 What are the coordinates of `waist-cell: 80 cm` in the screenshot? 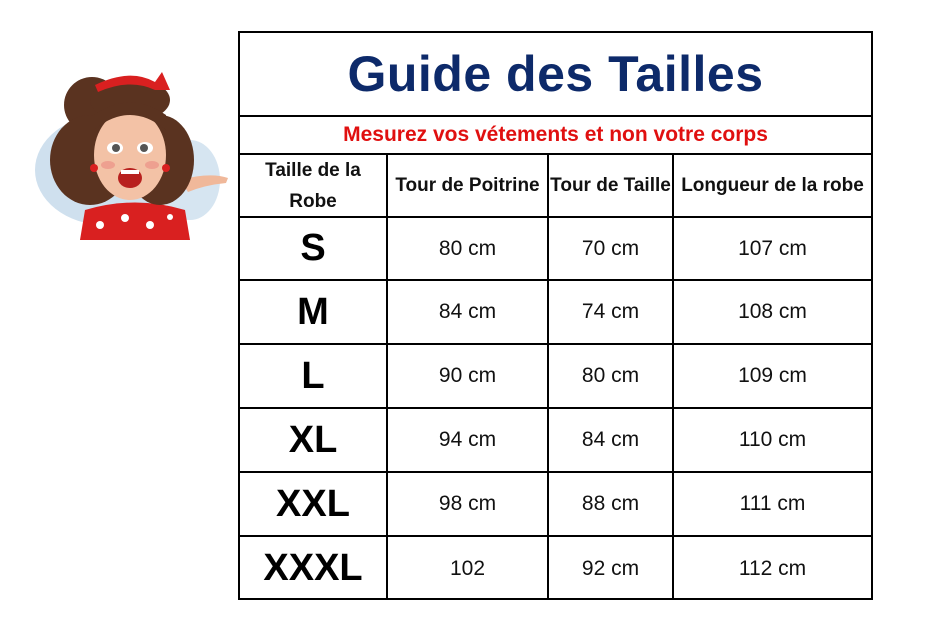 It's located at (611, 376).